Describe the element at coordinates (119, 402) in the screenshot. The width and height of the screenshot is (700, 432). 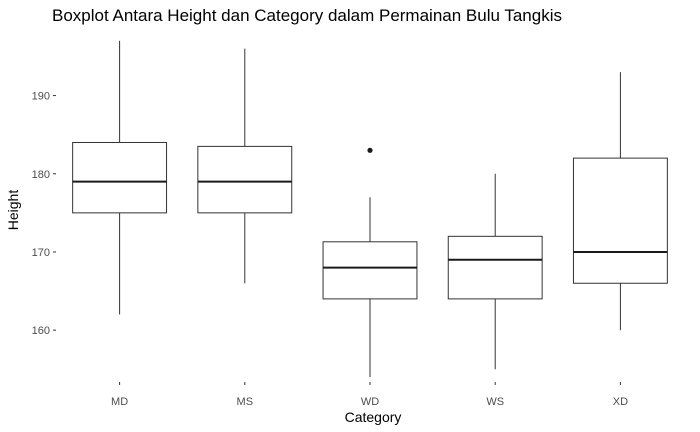
I see `x-tick-label: MD` at that location.